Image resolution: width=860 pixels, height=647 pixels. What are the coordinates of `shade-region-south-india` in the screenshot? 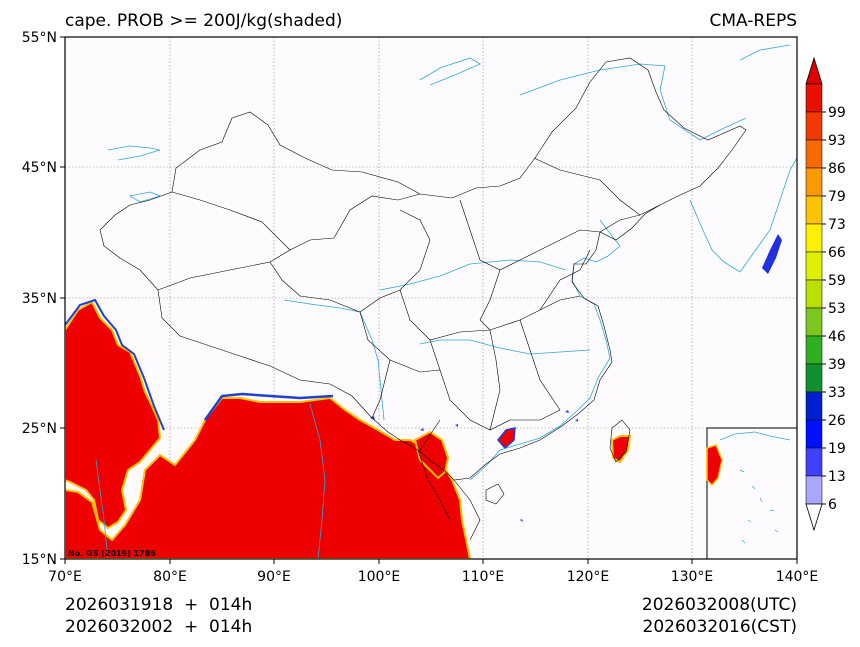 It's located at (268, 477).